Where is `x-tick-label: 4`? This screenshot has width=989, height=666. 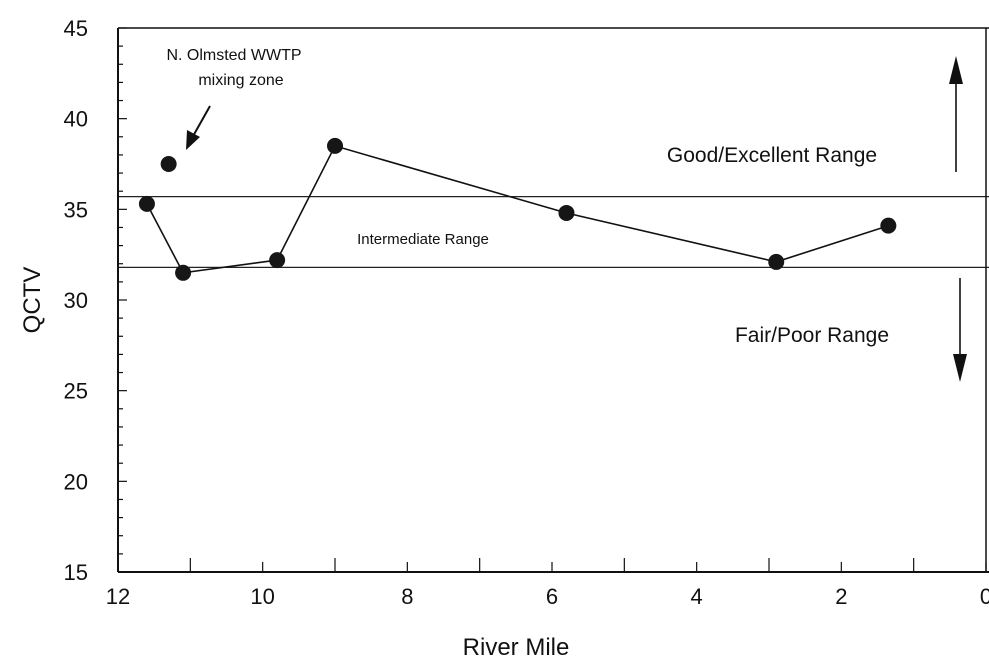
x-tick-label: 4 is located at coordinates (697, 596).